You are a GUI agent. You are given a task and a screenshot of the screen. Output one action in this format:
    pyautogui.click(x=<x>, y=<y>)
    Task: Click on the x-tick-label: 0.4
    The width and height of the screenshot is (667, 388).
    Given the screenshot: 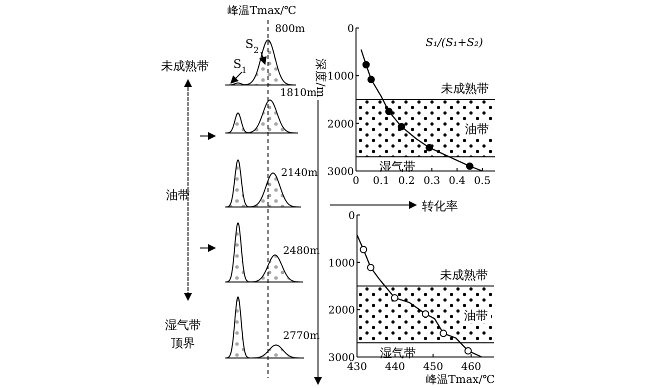 What is the action you would take?
    pyautogui.click(x=457, y=181)
    